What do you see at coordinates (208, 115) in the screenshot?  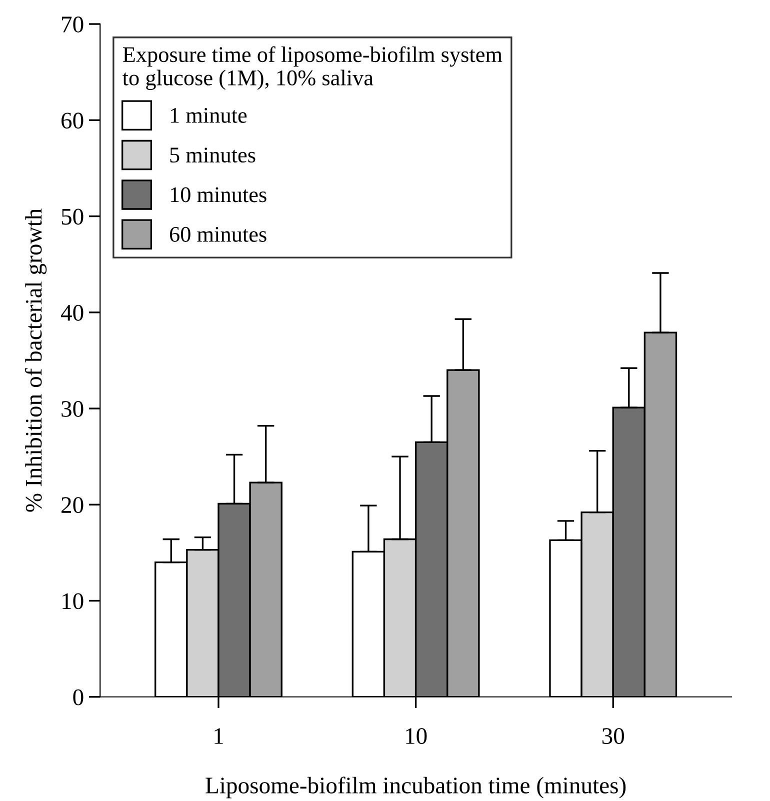 I see `legend-label: 1 minute` at bounding box center [208, 115].